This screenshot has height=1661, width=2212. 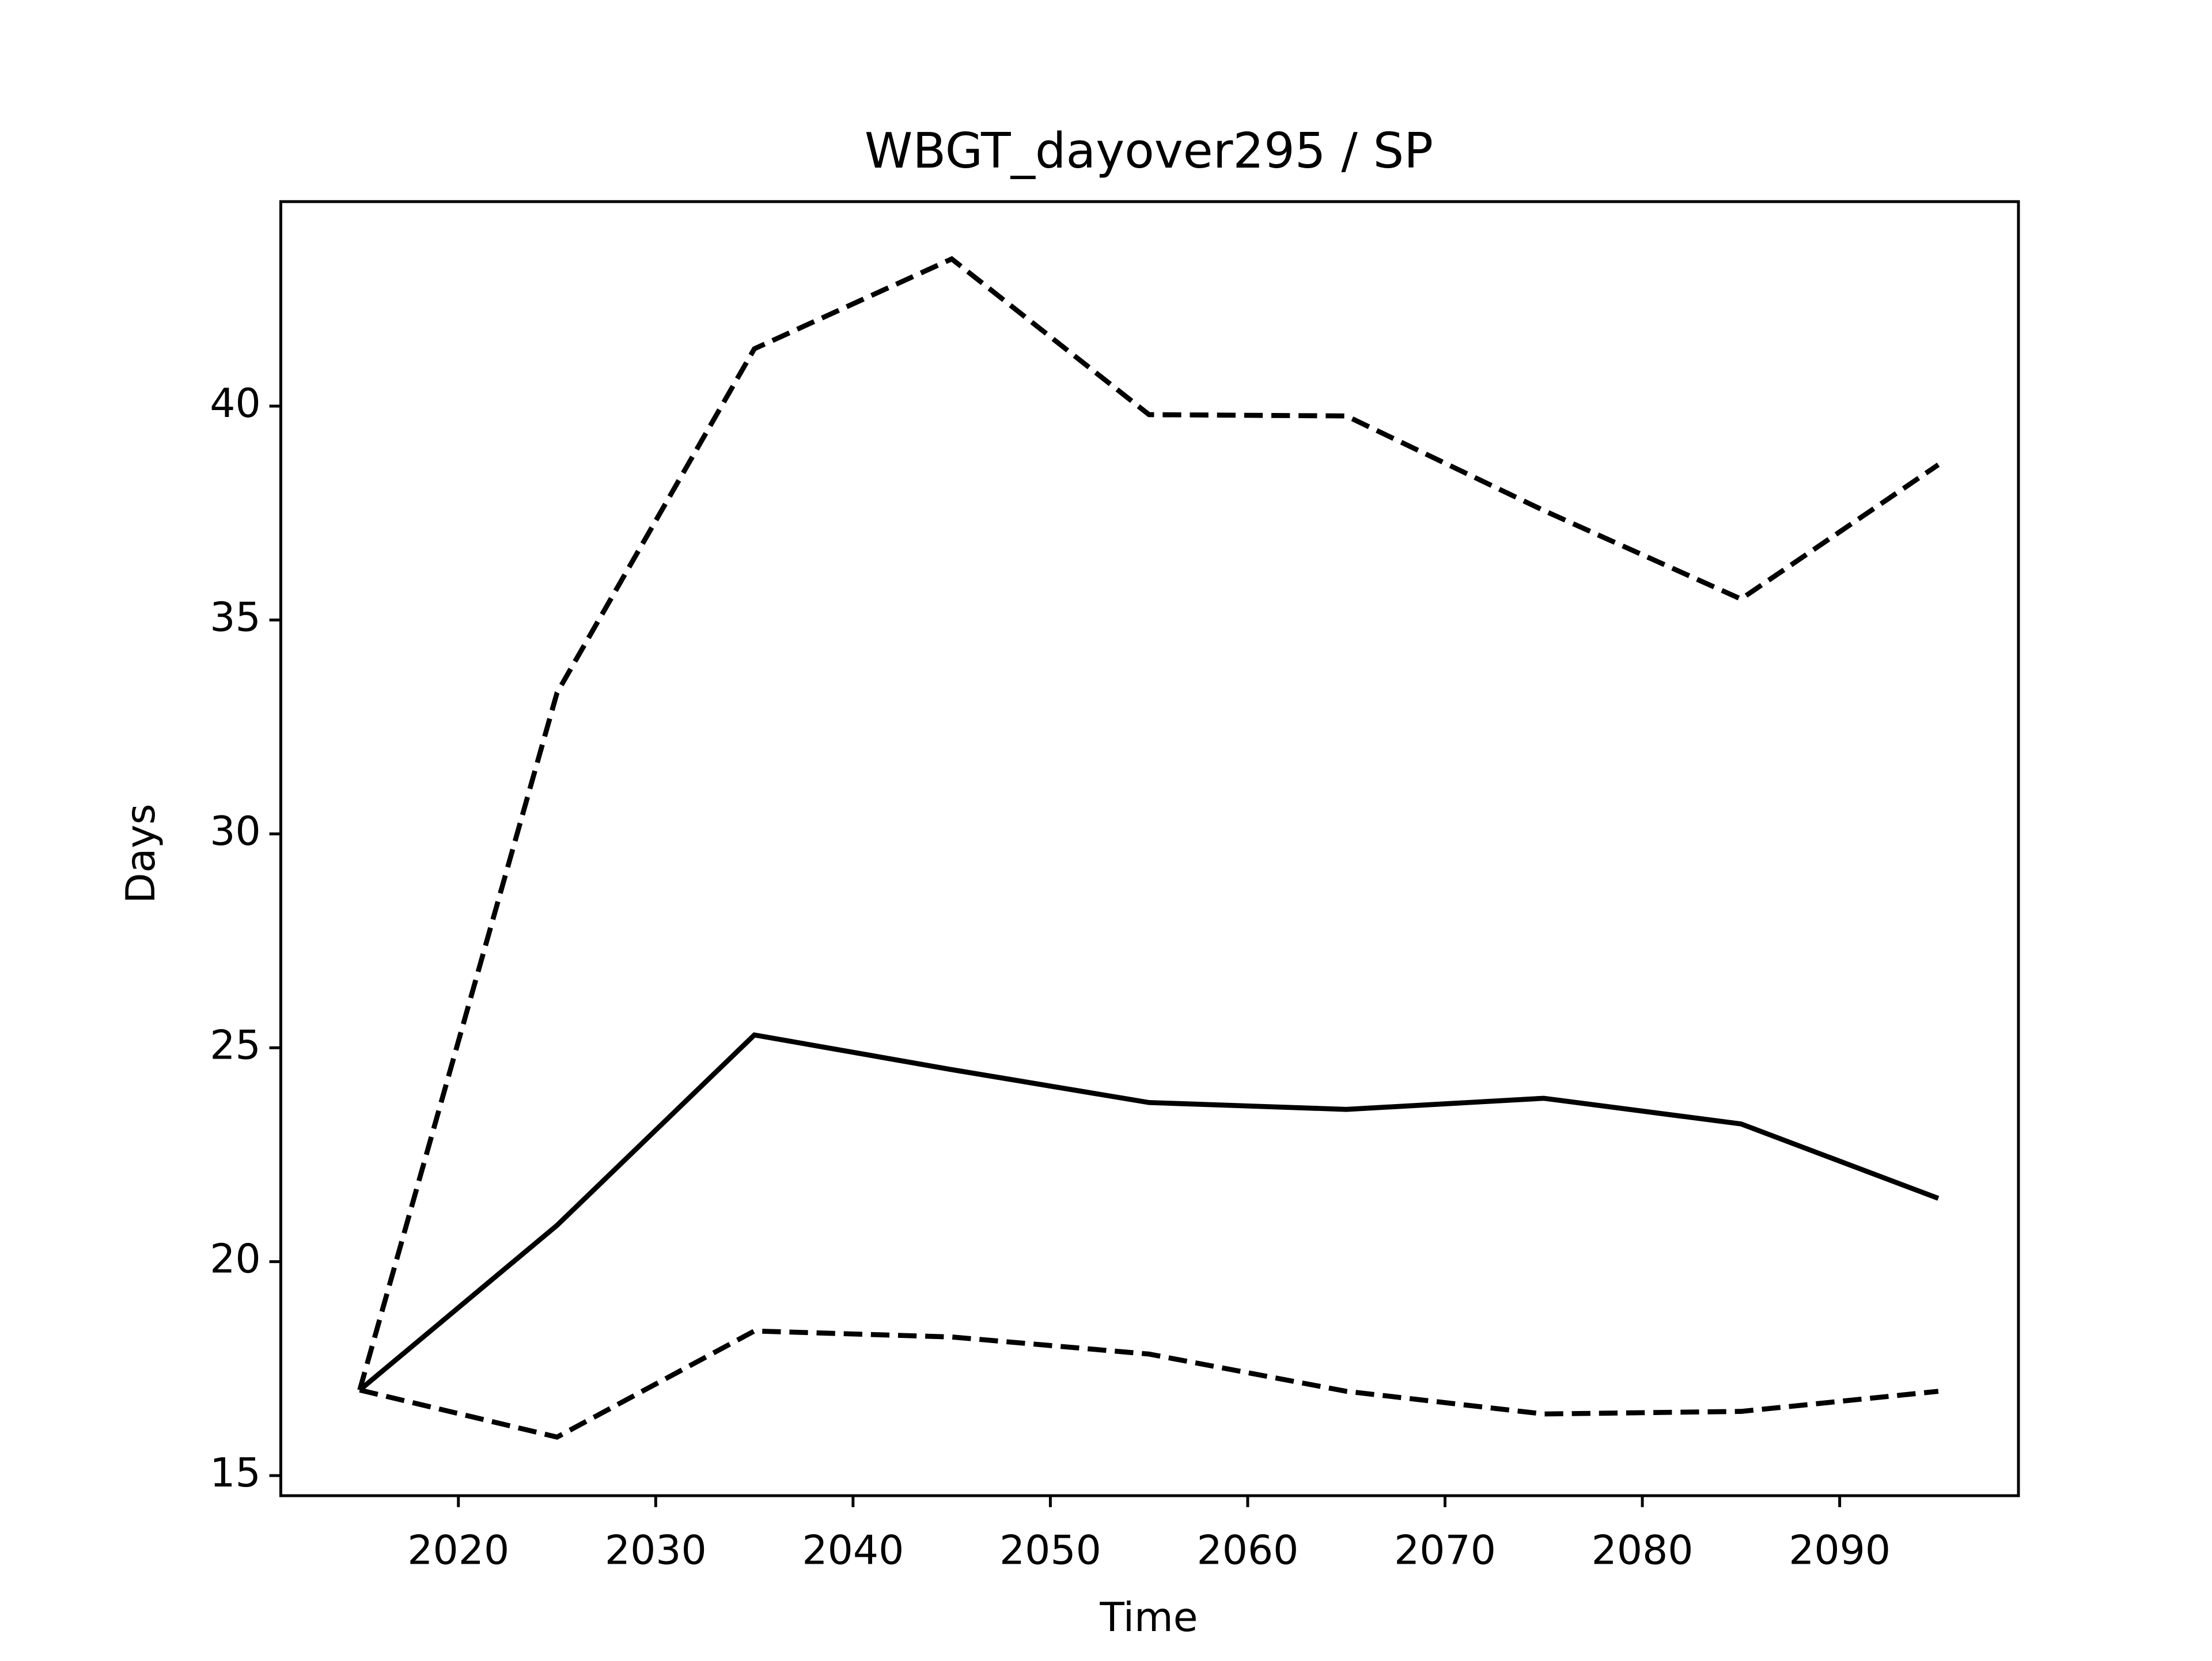 What do you see at coordinates (1248, 1550) in the screenshot?
I see `x-tick-label: 2060` at bounding box center [1248, 1550].